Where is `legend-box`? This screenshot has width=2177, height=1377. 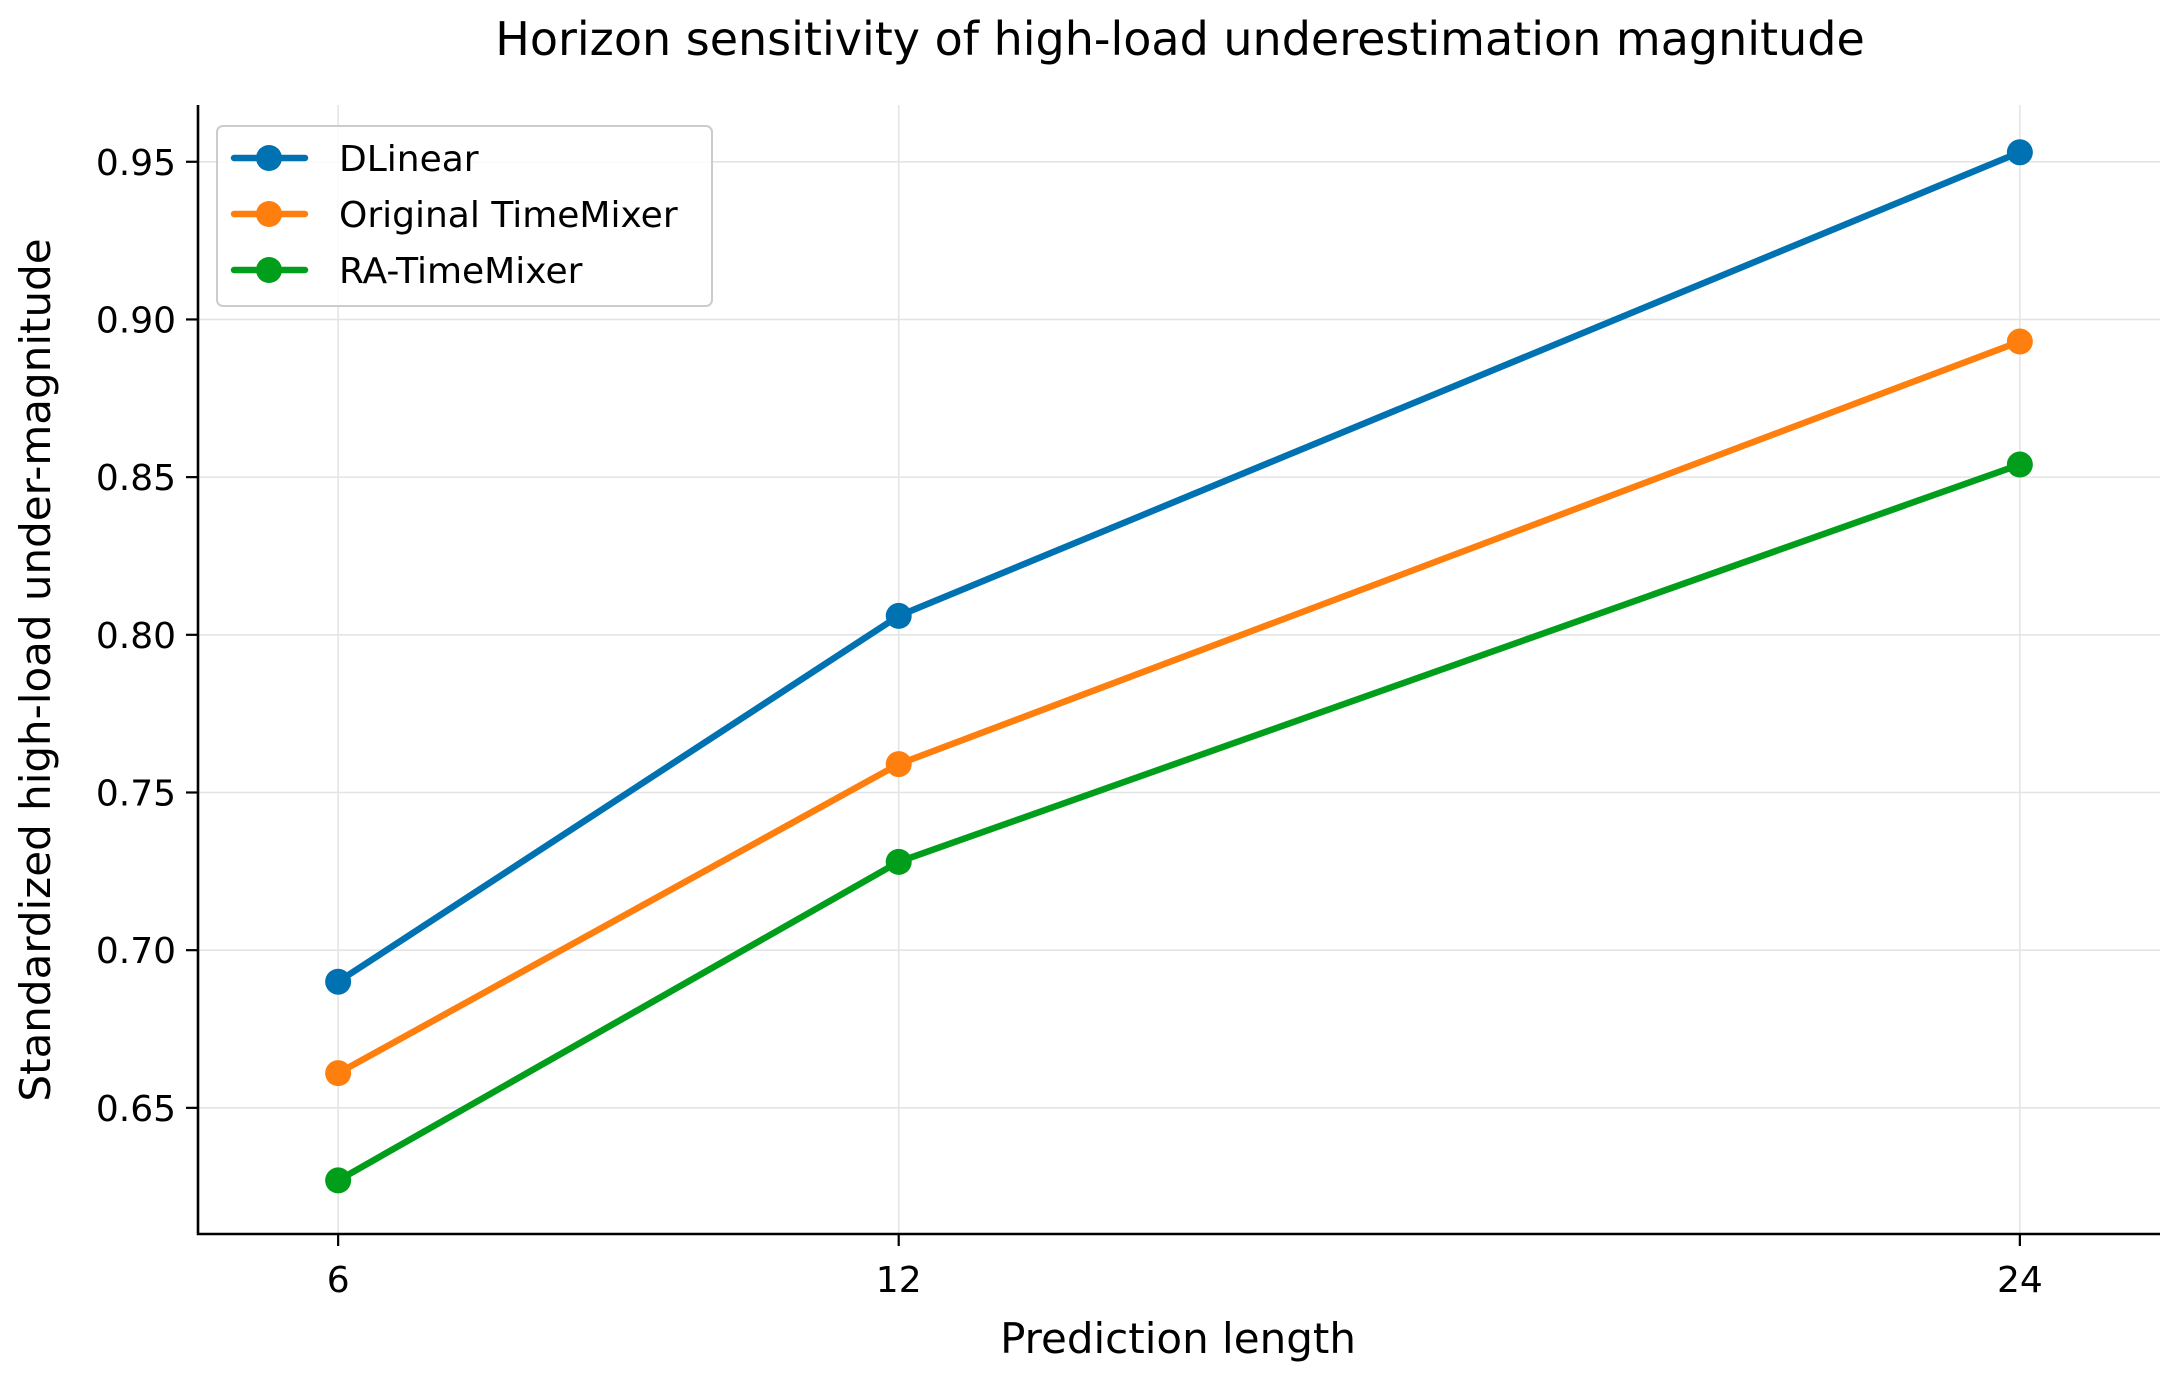 legend-box is located at coordinates (464, 216).